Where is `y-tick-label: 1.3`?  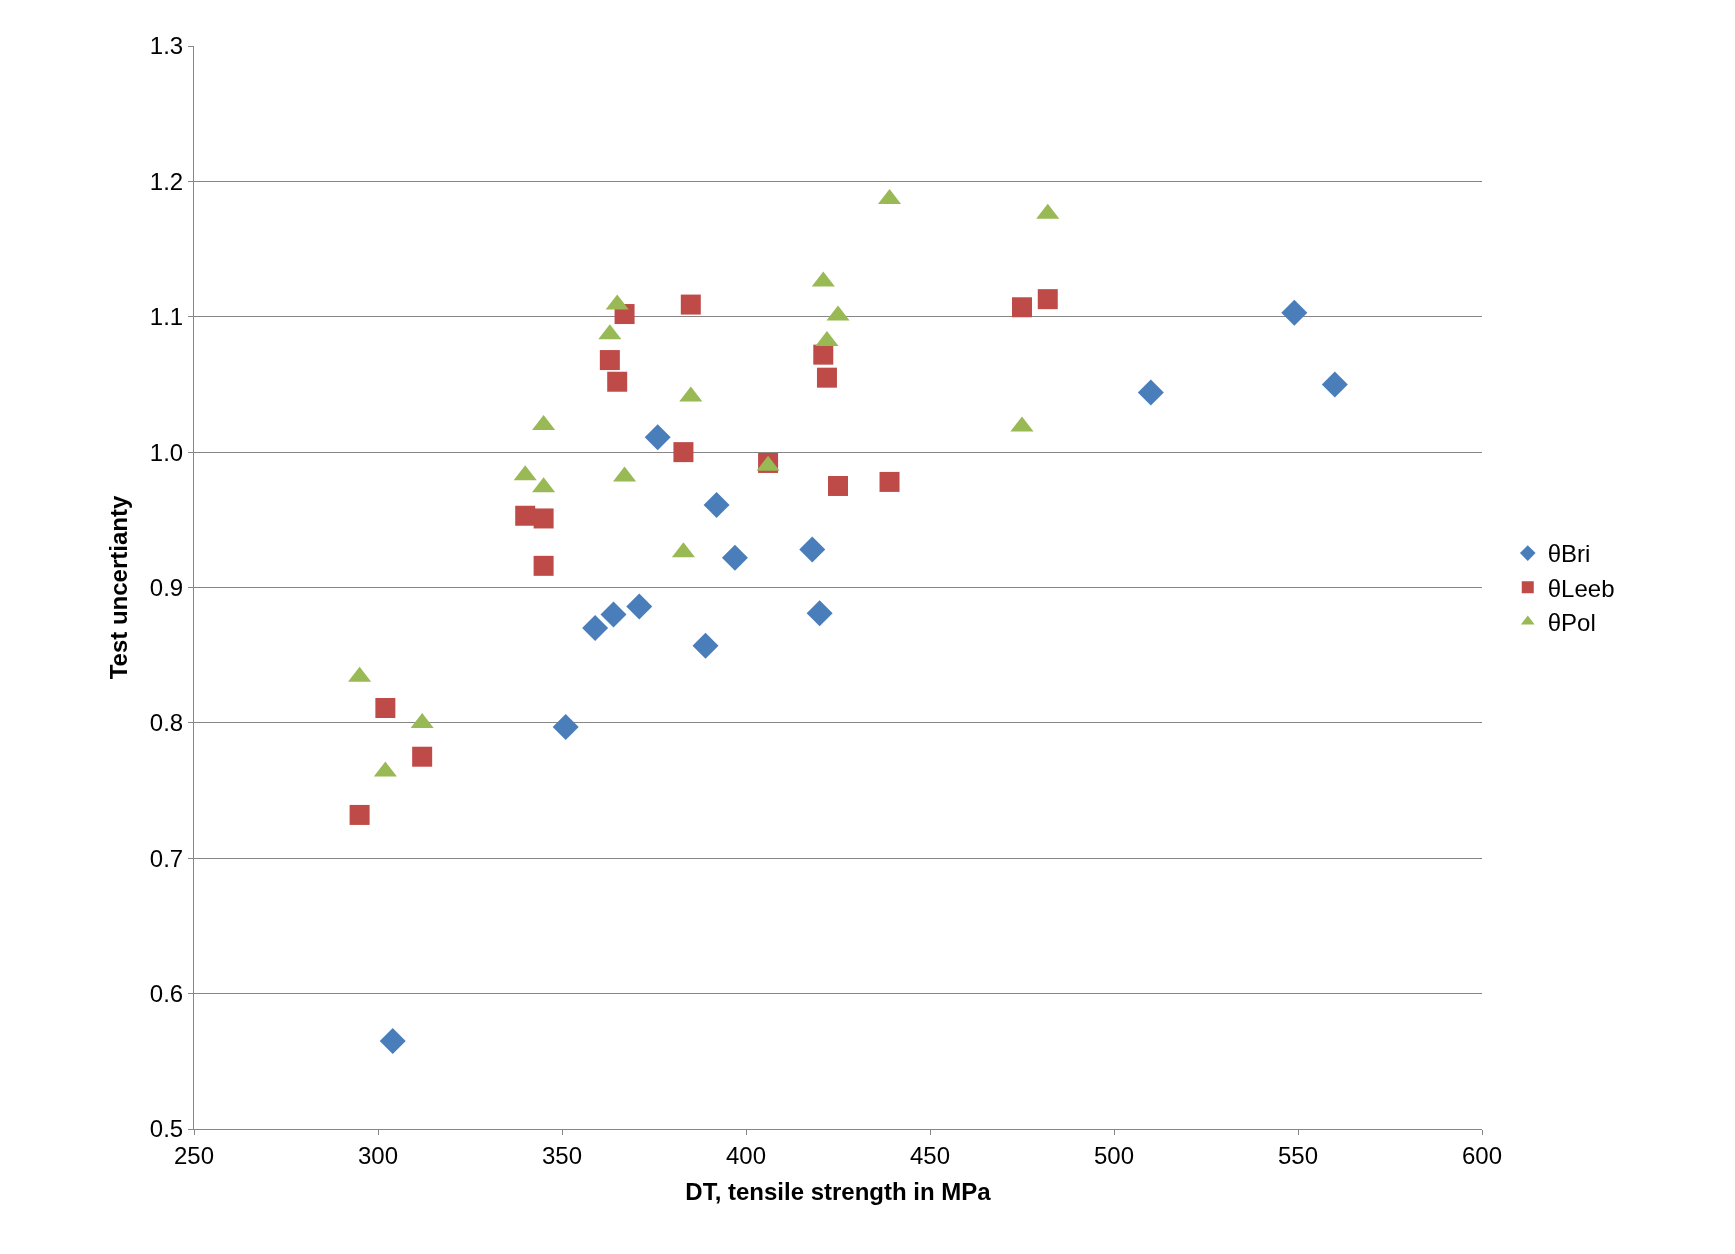
y-tick-label: 1.3 is located at coordinates (166, 46).